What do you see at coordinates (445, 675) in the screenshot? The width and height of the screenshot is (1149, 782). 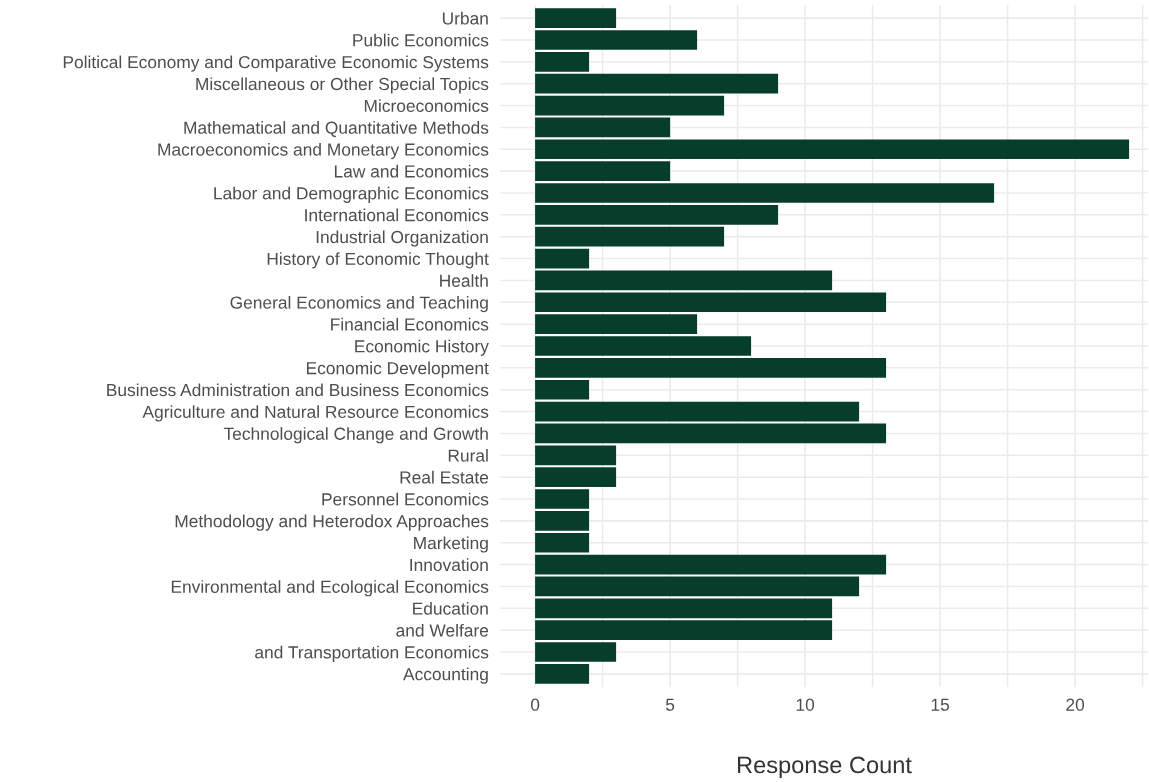 I see `y-tick-label: Accounting` at bounding box center [445, 675].